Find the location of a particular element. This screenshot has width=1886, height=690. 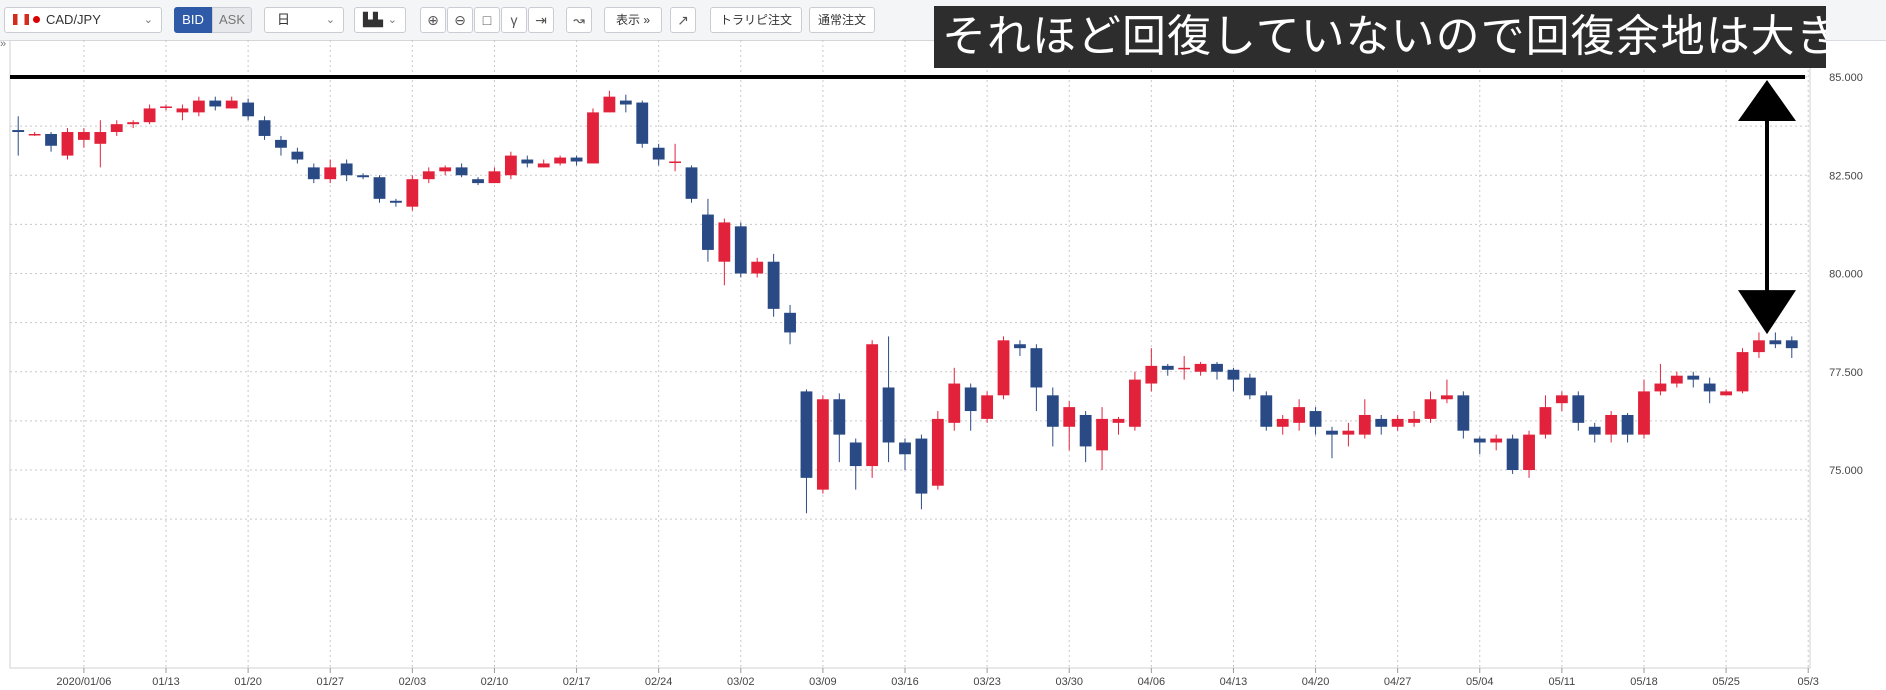

x-tick-label: 02/03 is located at coordinates (413, 682).